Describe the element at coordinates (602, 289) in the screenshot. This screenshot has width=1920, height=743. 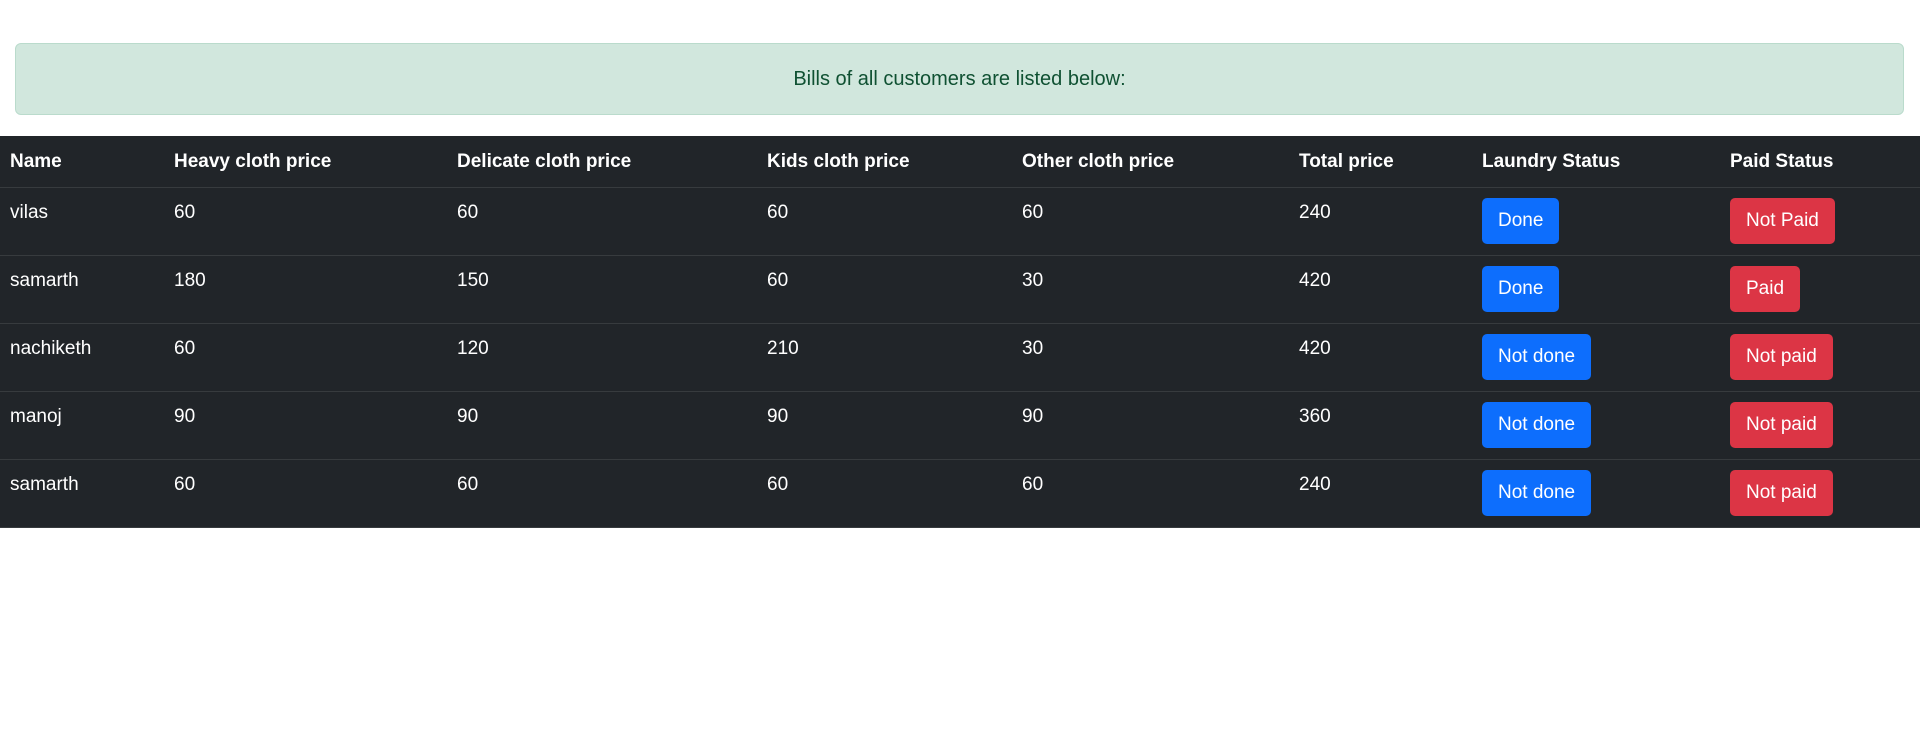
I see `cell-delicate-price: 150` at that location.